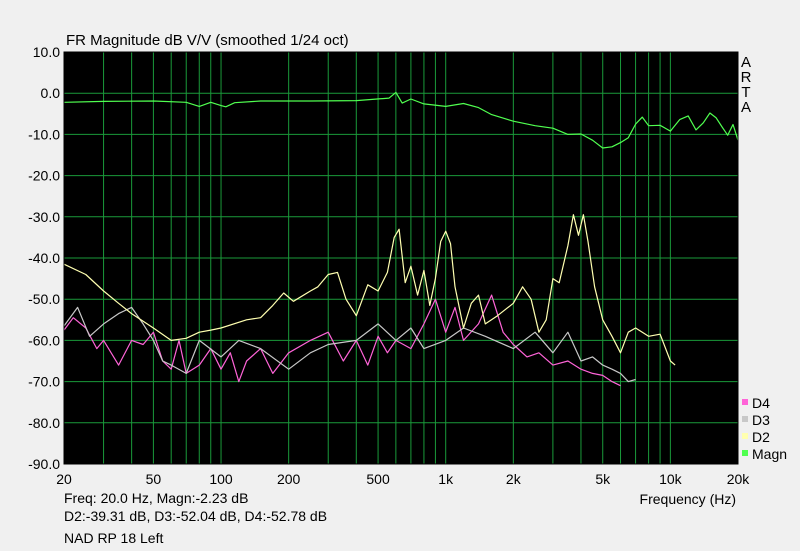  Describe the element at coordinates (154, 479) in the screenshot. I see `x-tick-label: 50` at that location.